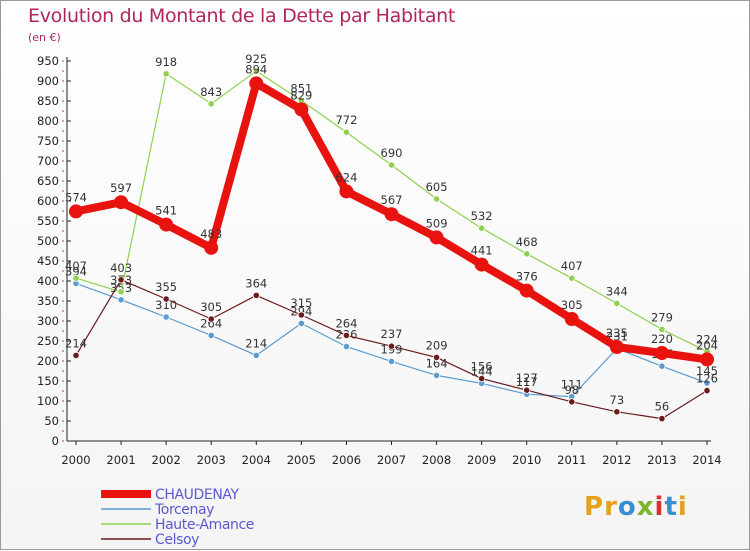  I want to click on x-tick-label: 2010, so click(526, 460).